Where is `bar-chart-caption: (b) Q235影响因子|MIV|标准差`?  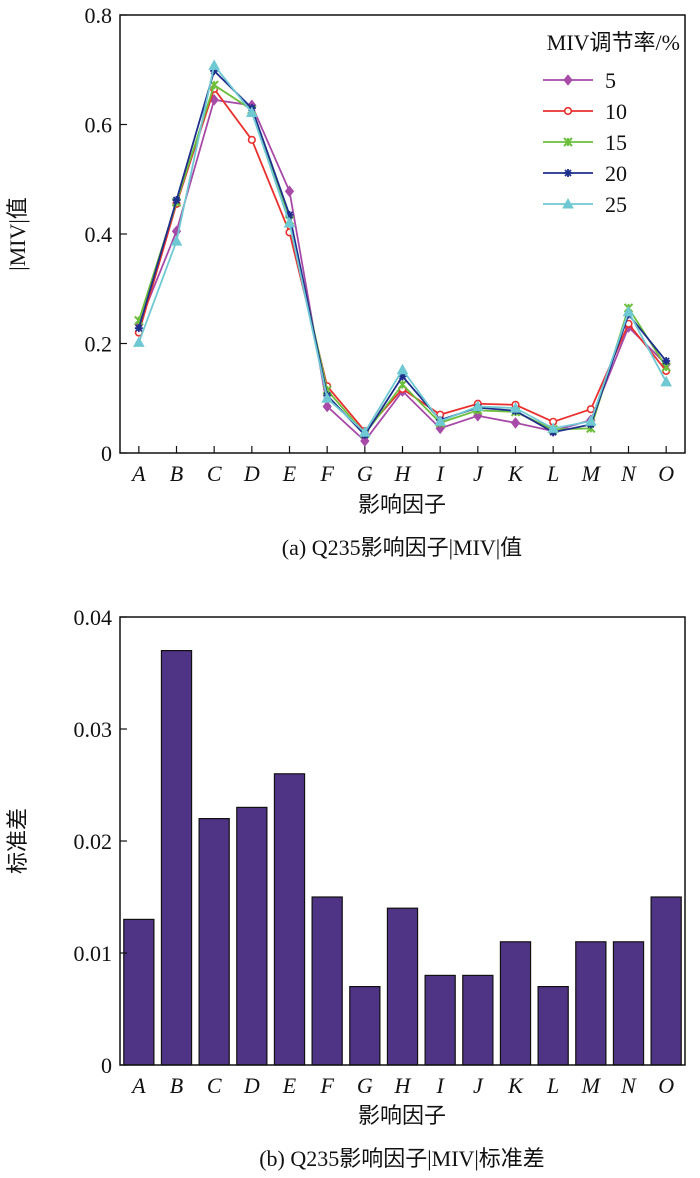
bar-chart-caption: (b) Q235影响因子|MIV|标准差 is located at coordinates (402, 1158).